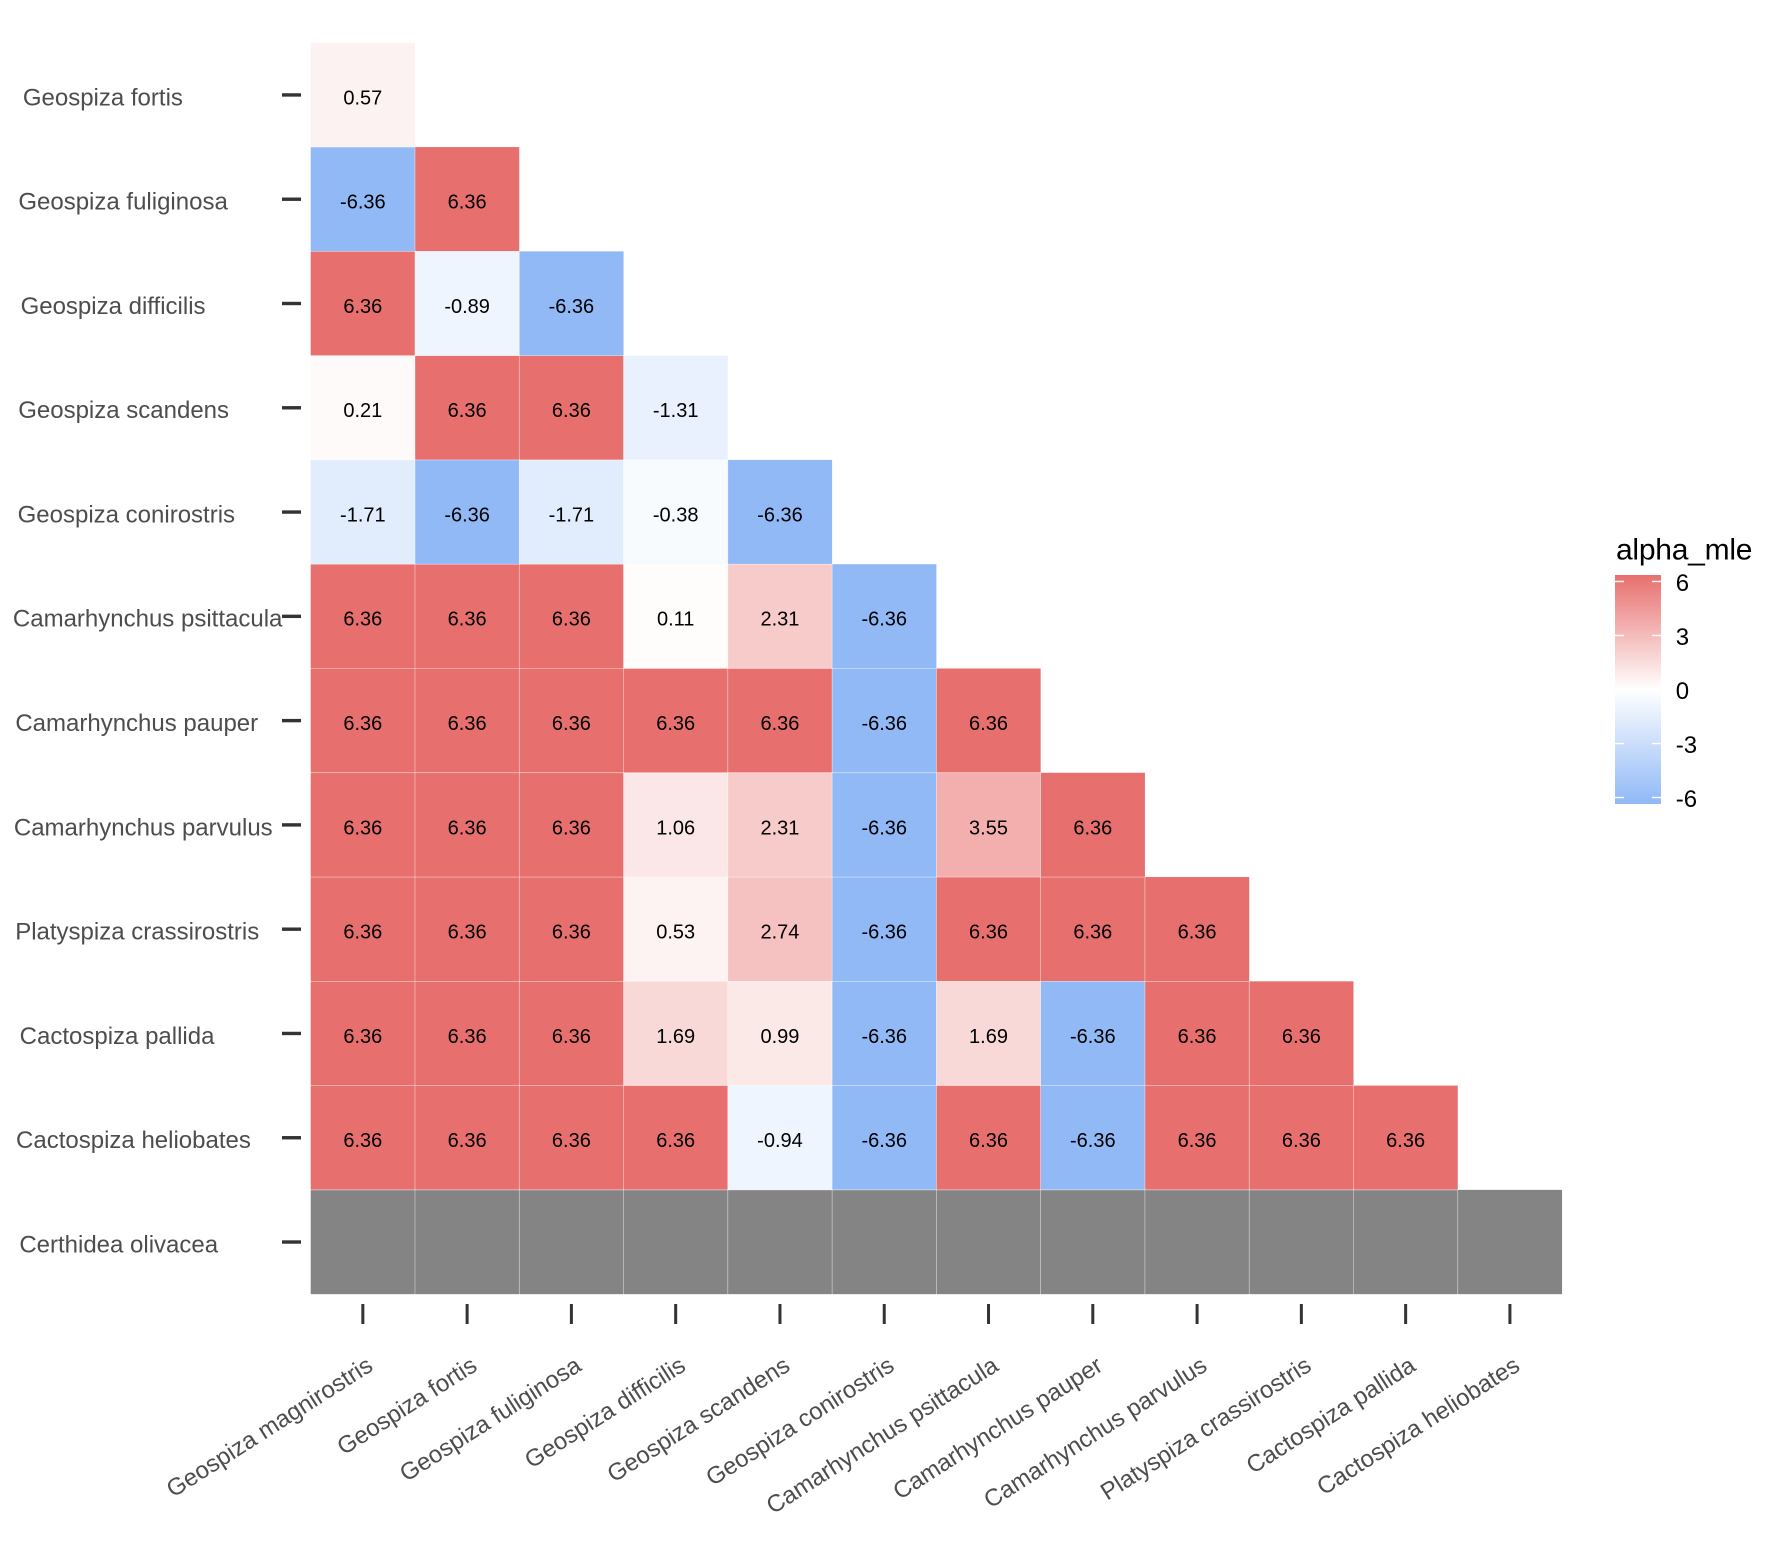  What do you see at coordinates (1682, 637) in the screenshot?
I see `svg-text: 3` at bounding box center [1682, 637].